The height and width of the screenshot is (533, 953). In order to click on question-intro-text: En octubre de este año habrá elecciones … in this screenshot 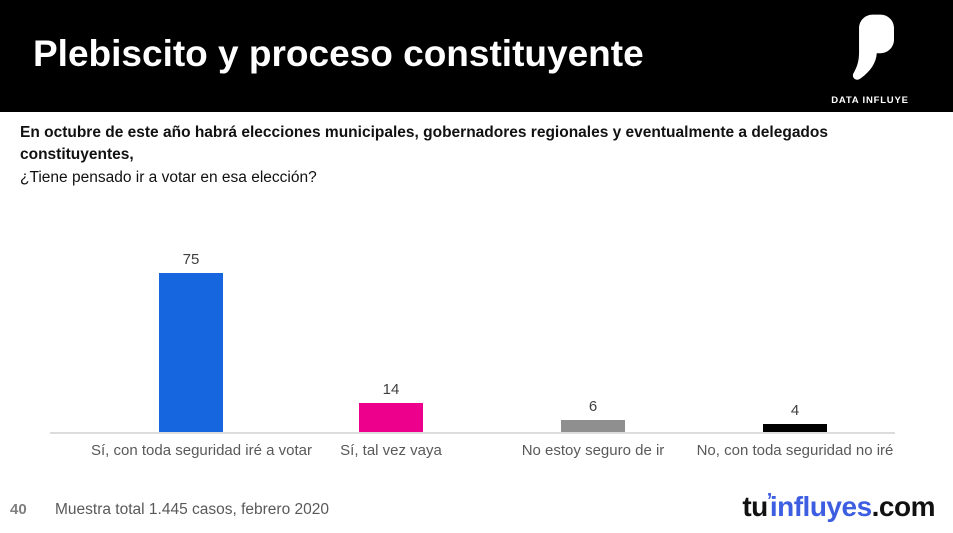, I will do `click(424, 143)`.